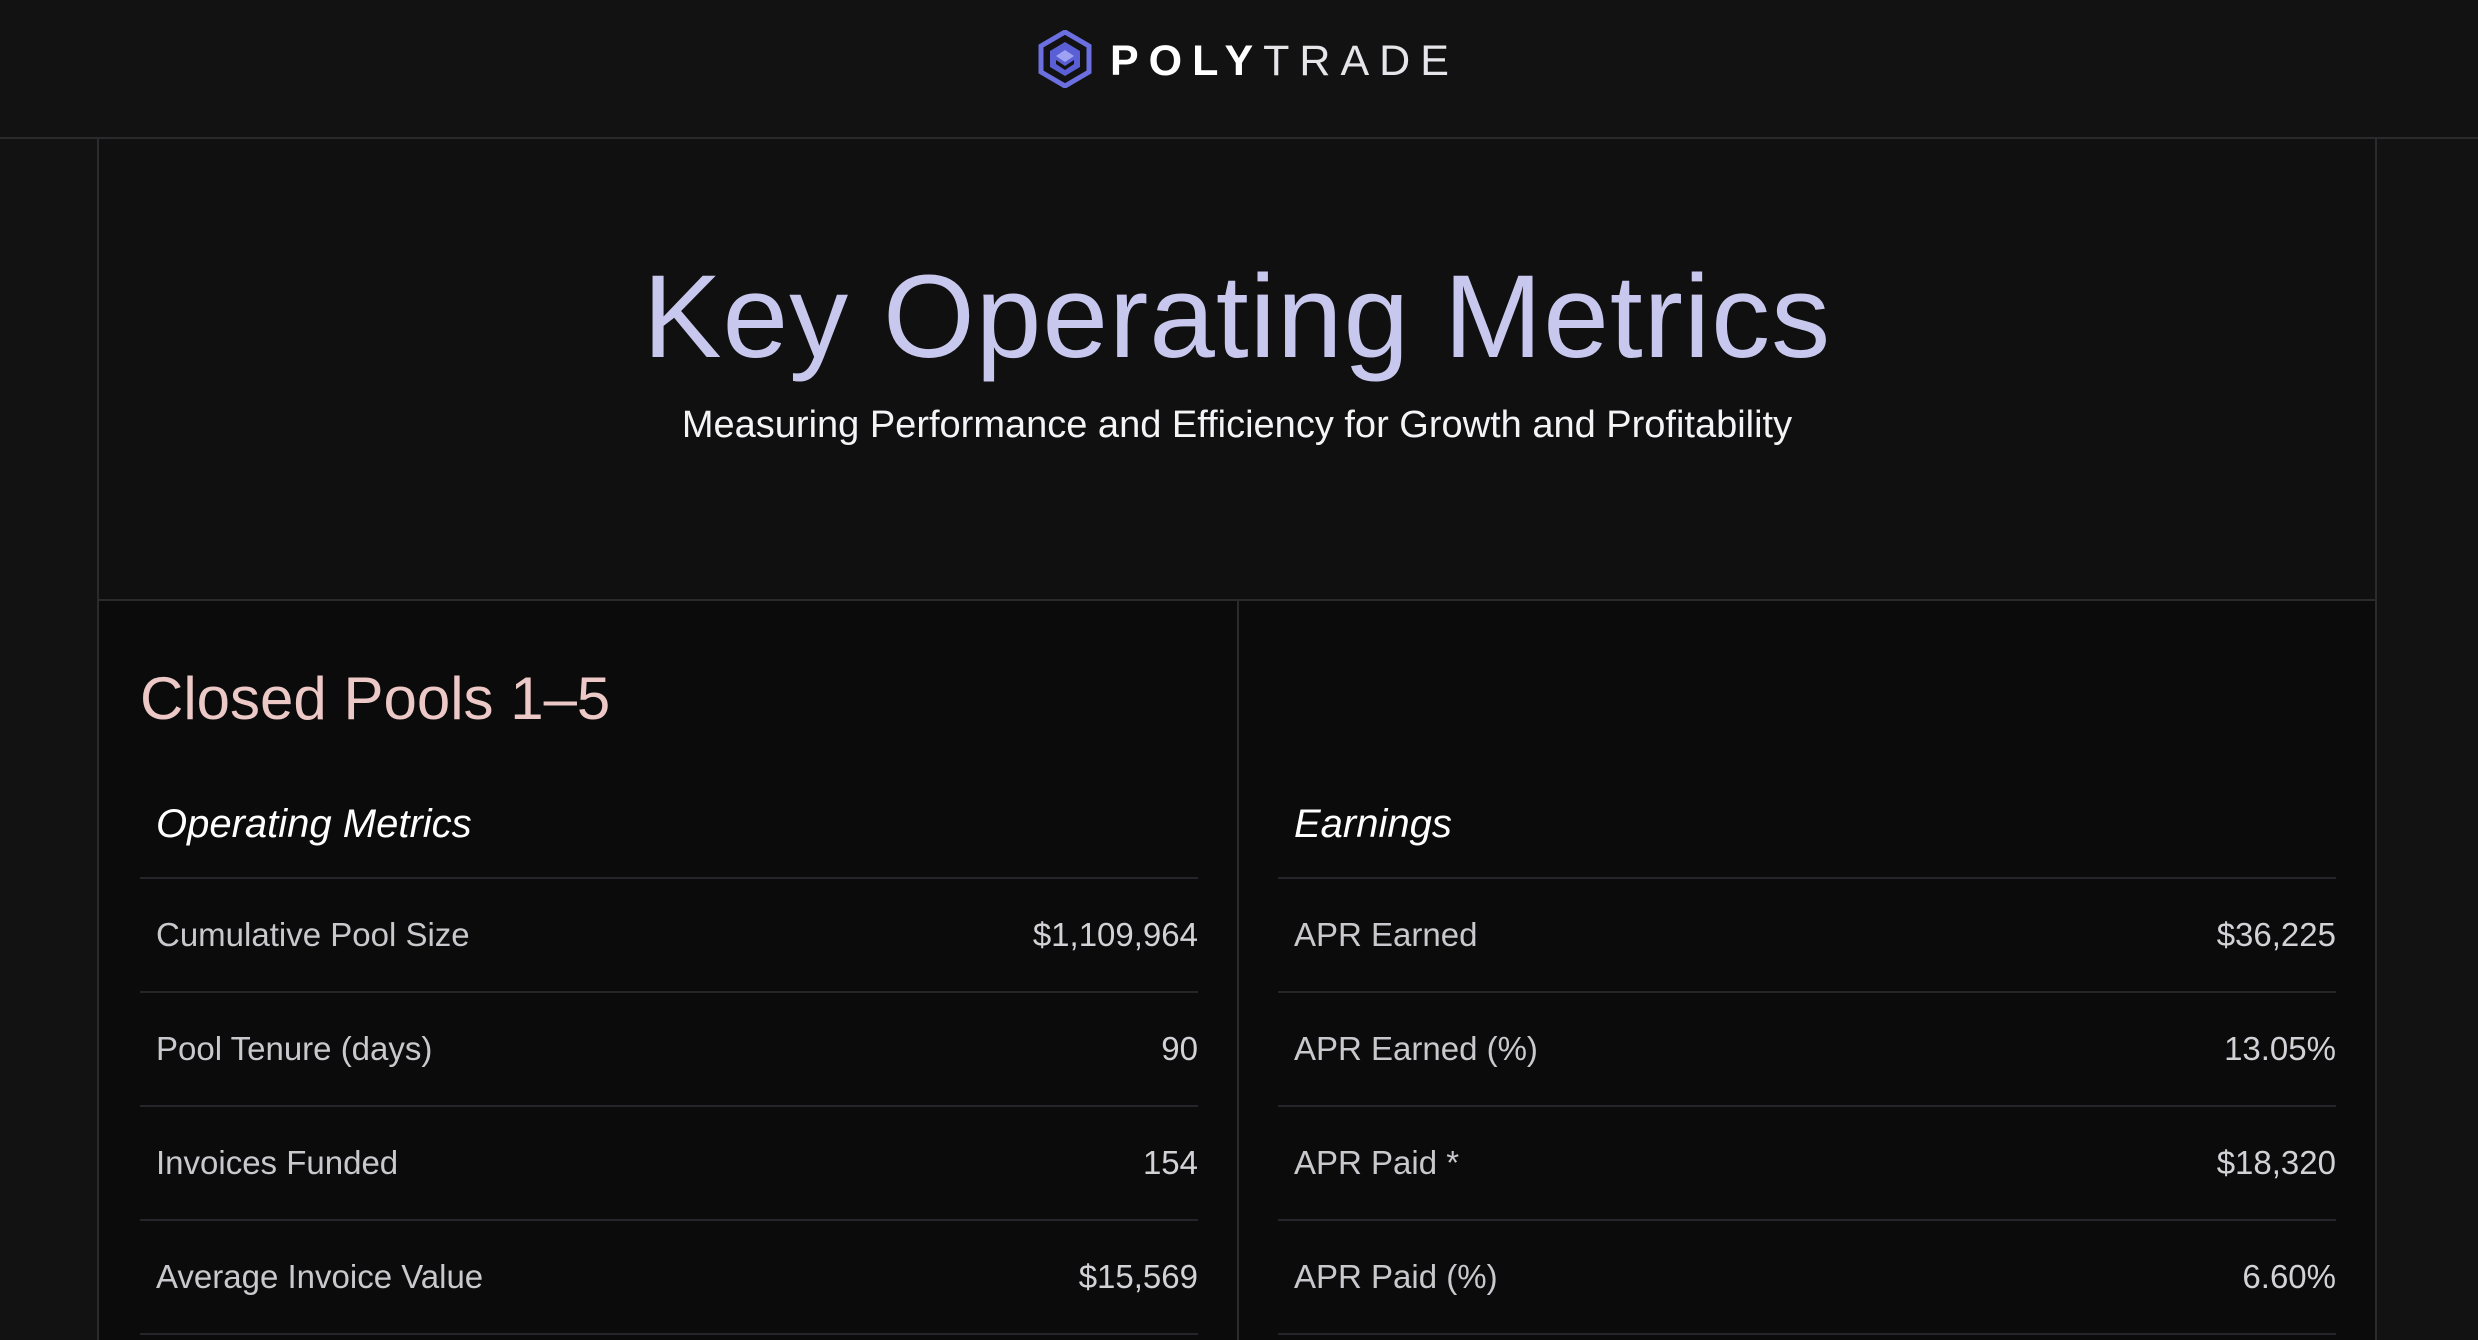 This screenshot has height=1340, width=2478. What do you see at coordinates (1115, 934) in the screenshot?
I see `metric-value: $1,109,964` at bounding box center [1115, 934].